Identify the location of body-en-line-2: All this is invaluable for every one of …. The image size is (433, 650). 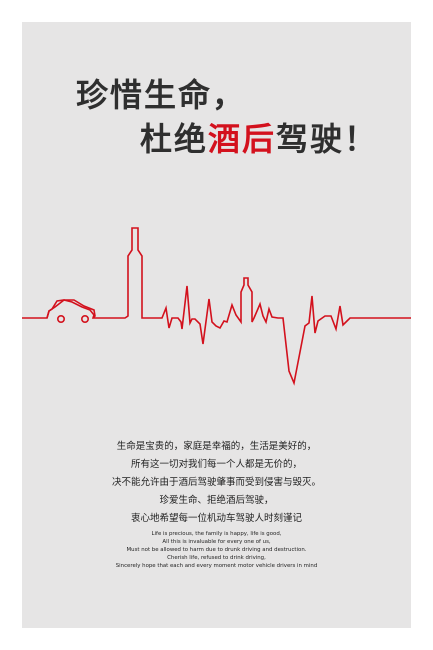
(216, 542).